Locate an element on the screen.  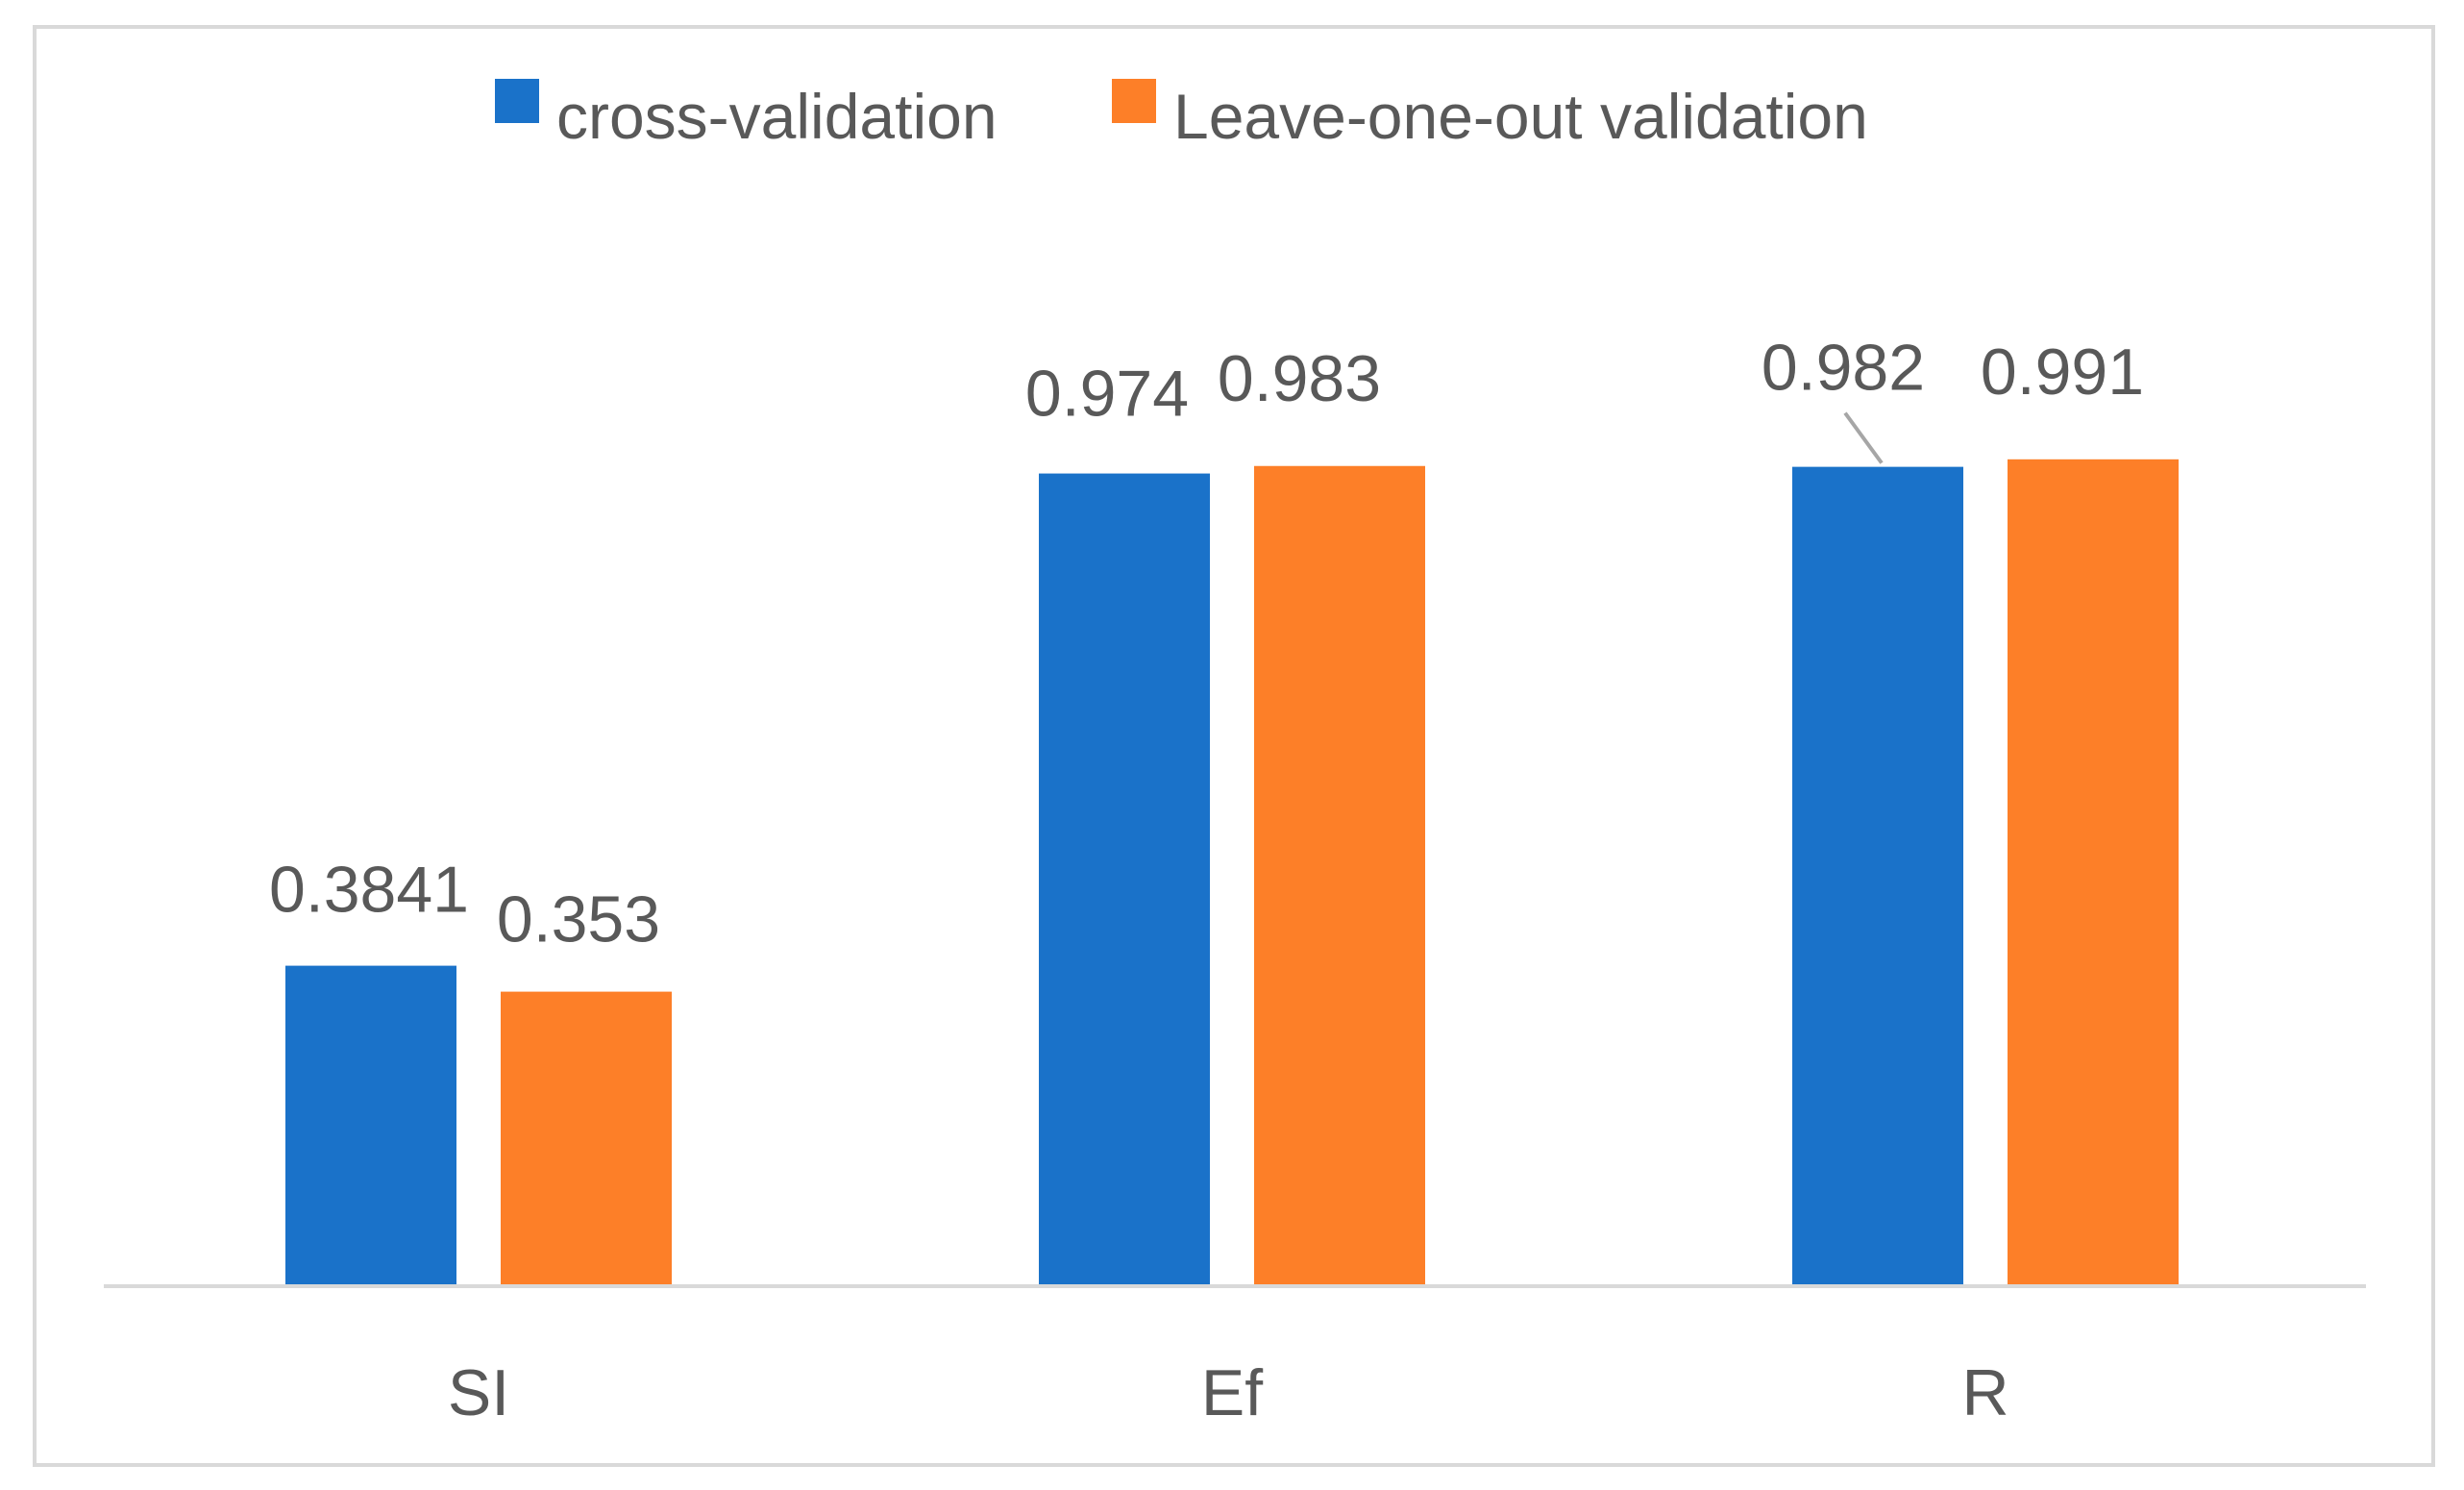
data-label-leave-one-out-validation-si: 0.353 is located at coordinates (578, 919).